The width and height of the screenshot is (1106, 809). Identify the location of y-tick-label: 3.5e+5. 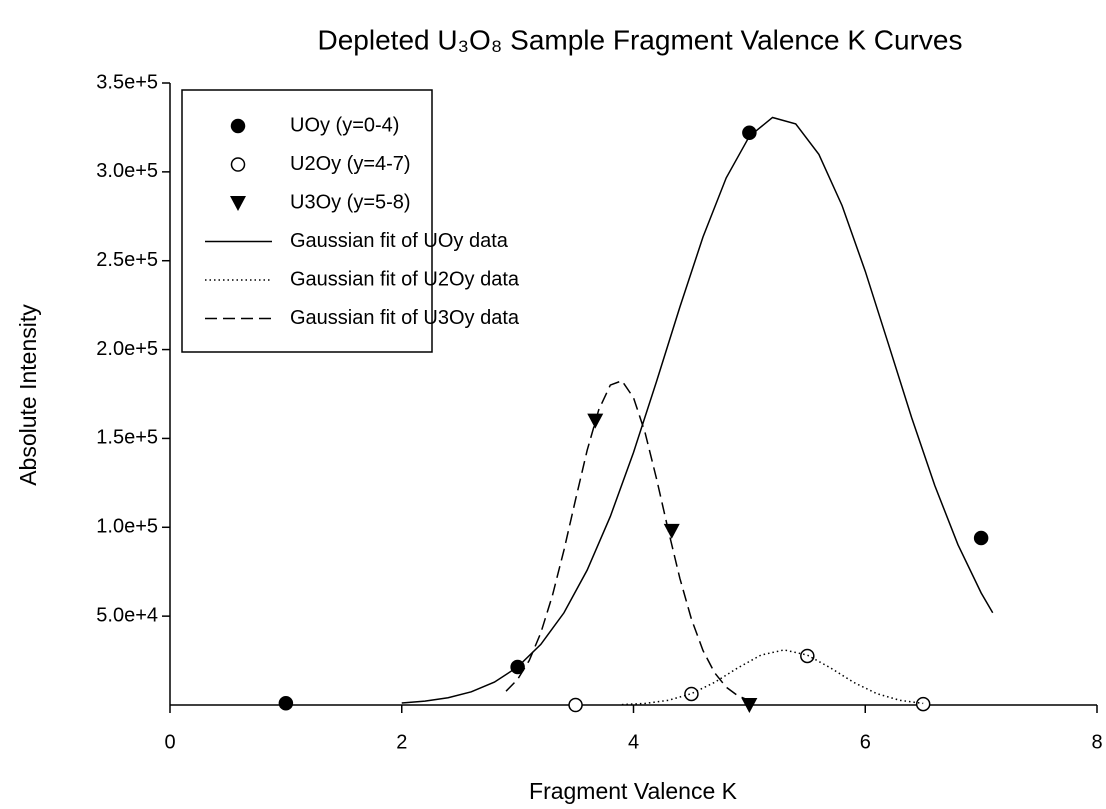
(127, 82).